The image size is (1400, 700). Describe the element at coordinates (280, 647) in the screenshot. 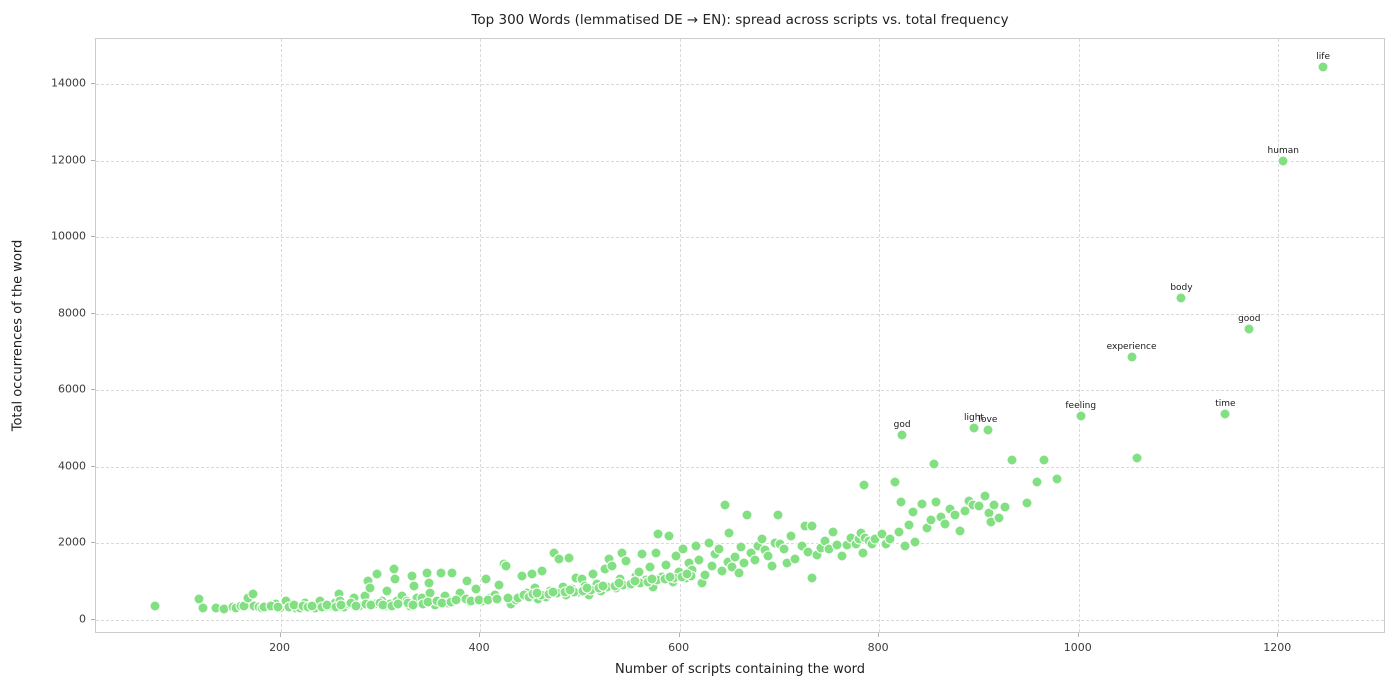

I see `x-tick-label: 200` at that location.